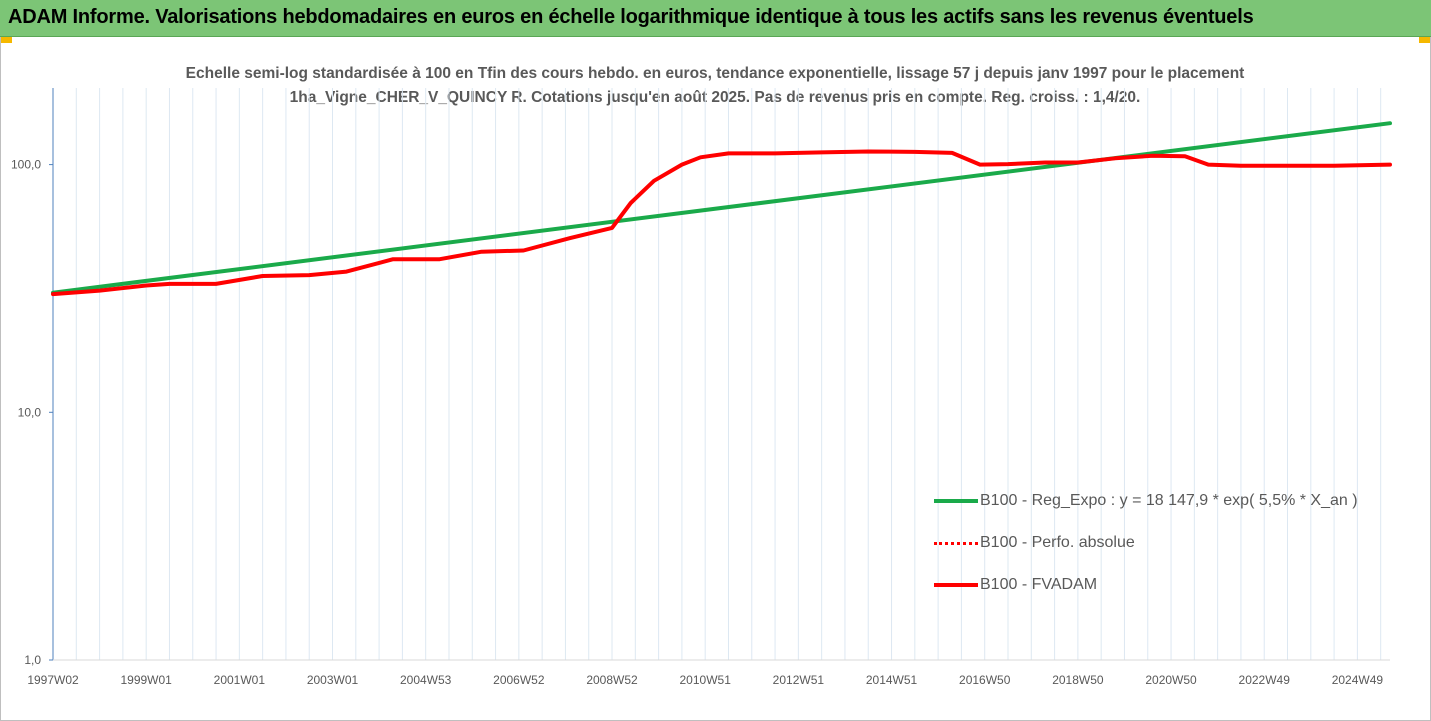 The image size is (1431, 721). Describe the element at coordinates (799, 680) in the screenshot. I see `x-tick-label: 2012W51` at that location.